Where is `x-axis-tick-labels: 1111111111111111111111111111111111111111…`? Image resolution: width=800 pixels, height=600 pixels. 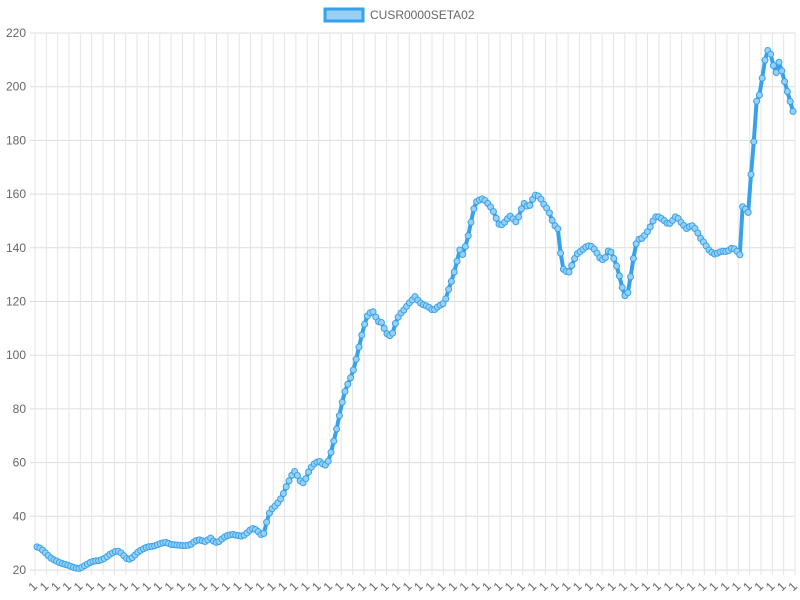
x-axis-tick-labels: 1111111111111111111111111111111111111111… is located at coordinates (412, 586).